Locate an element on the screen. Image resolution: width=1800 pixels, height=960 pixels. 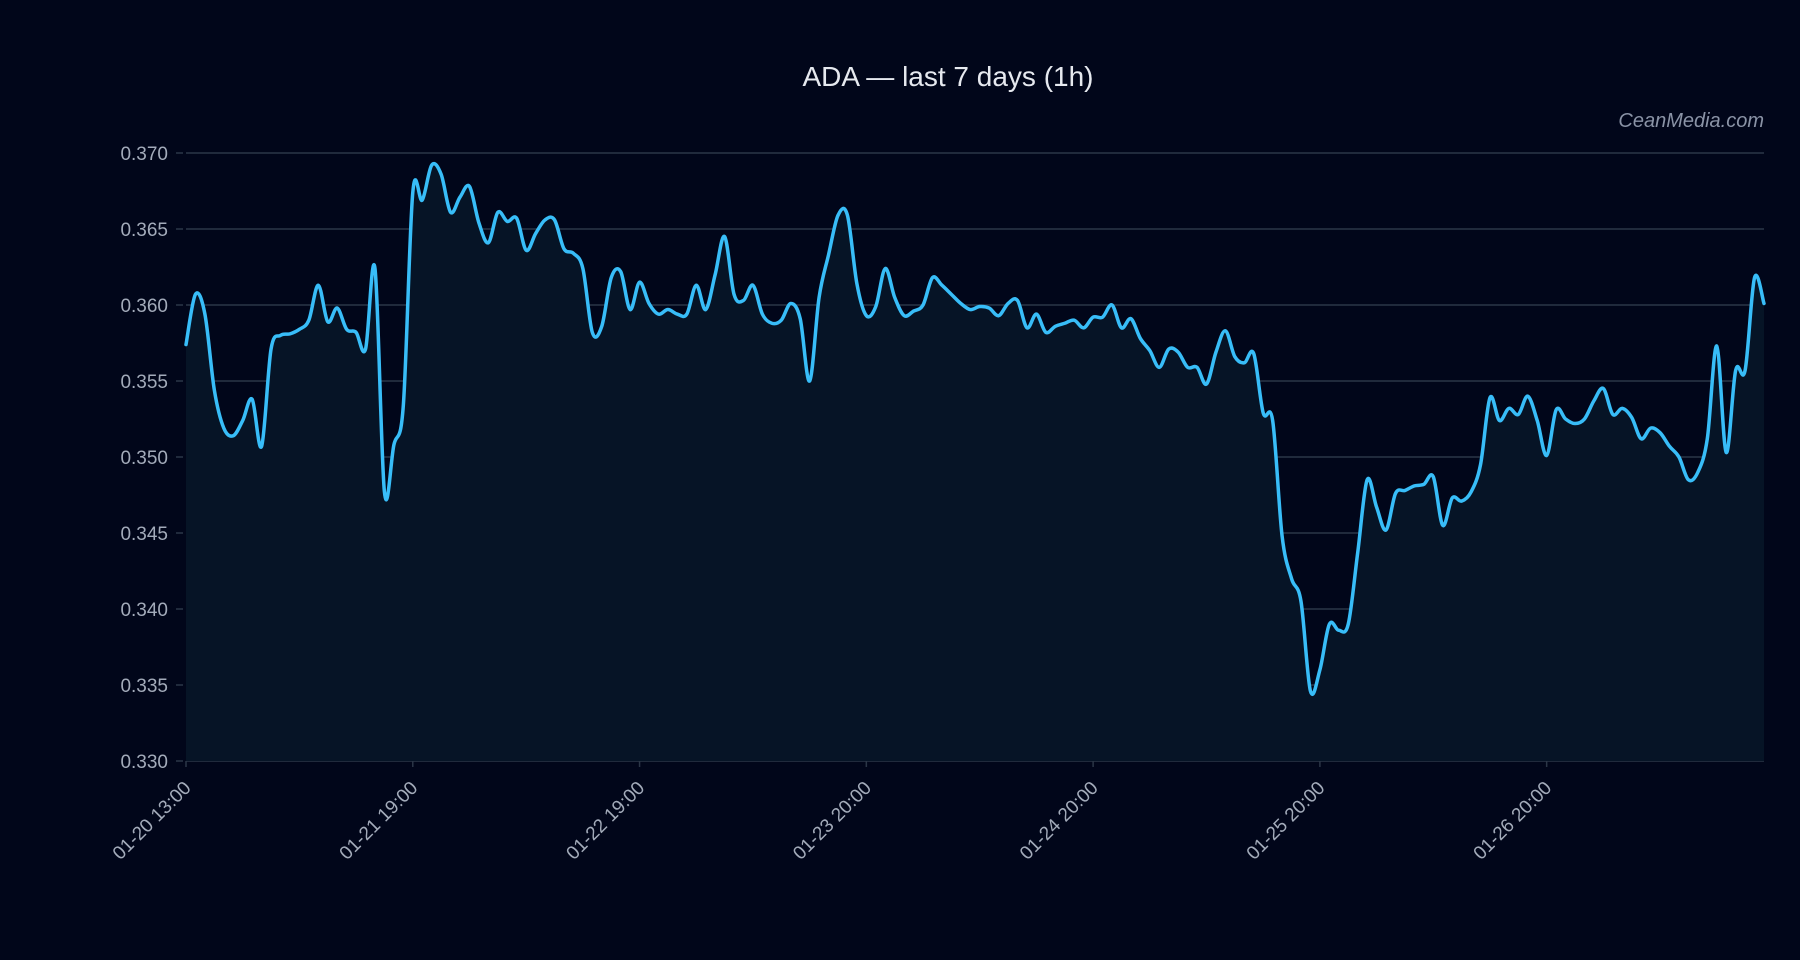
y-tick-label: 0.340 is located at coordinates (144, 610).